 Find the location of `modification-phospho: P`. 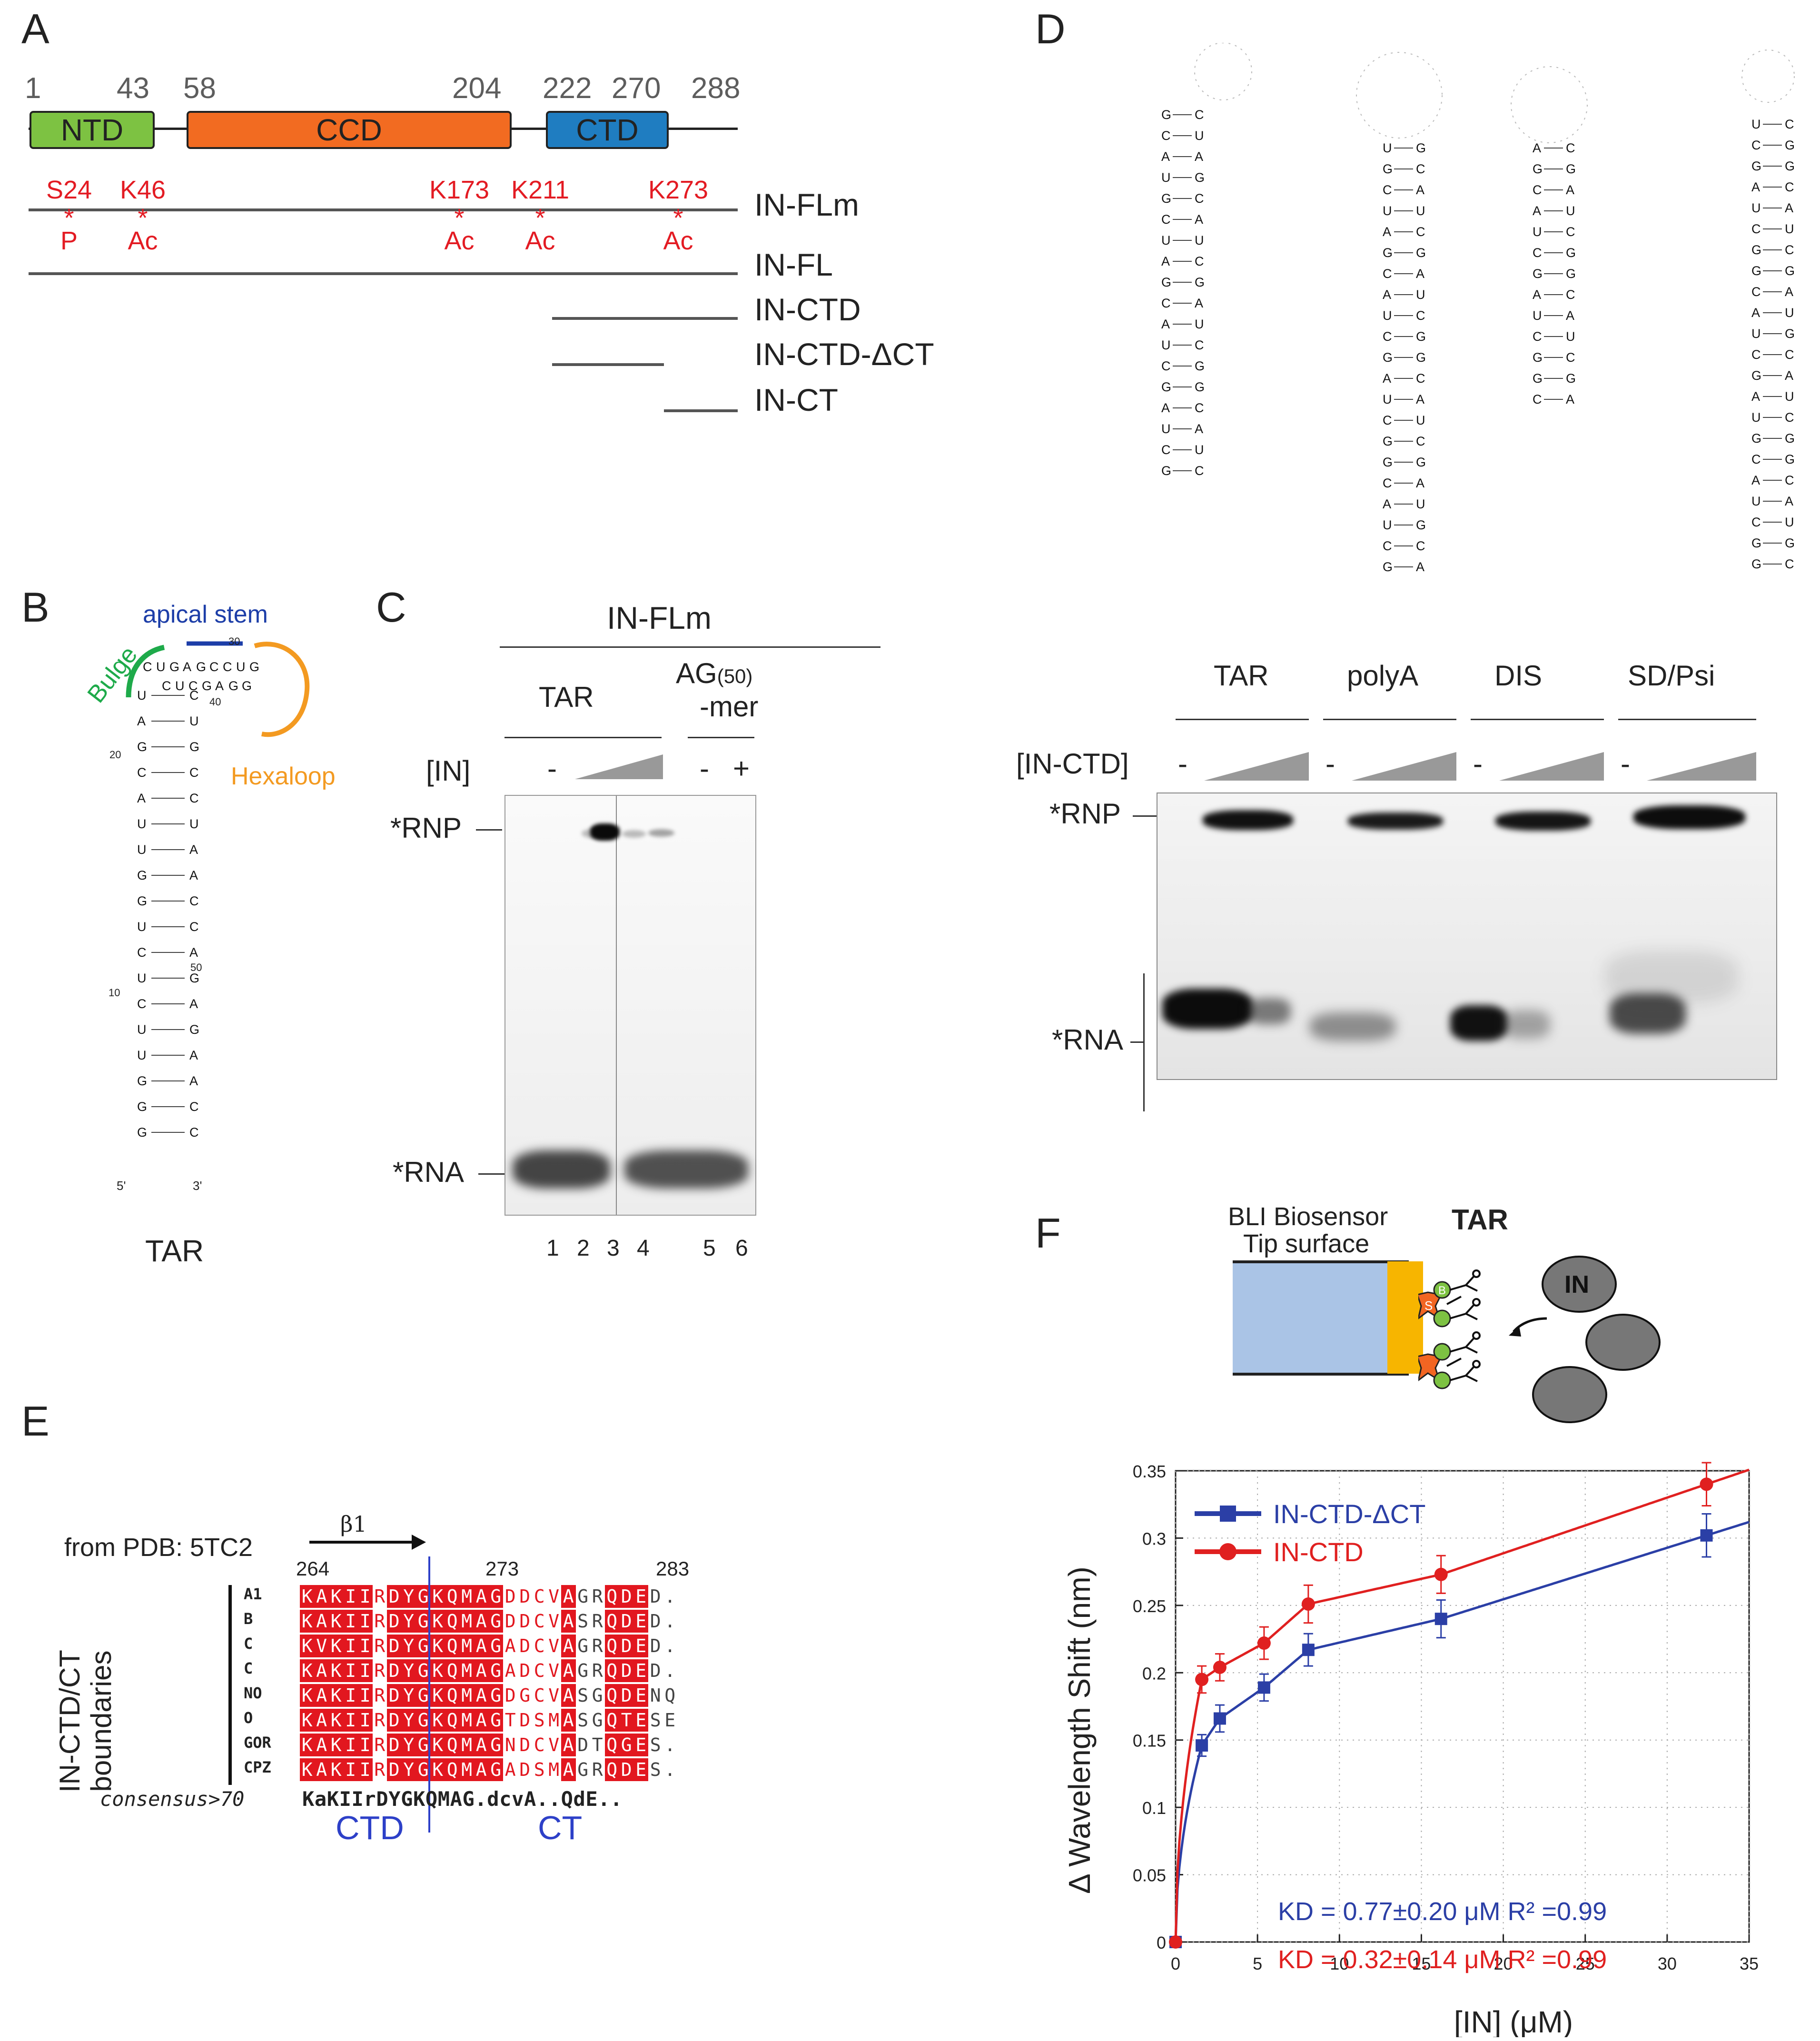

modification-phospho: P is located at coordinates (69, 241).